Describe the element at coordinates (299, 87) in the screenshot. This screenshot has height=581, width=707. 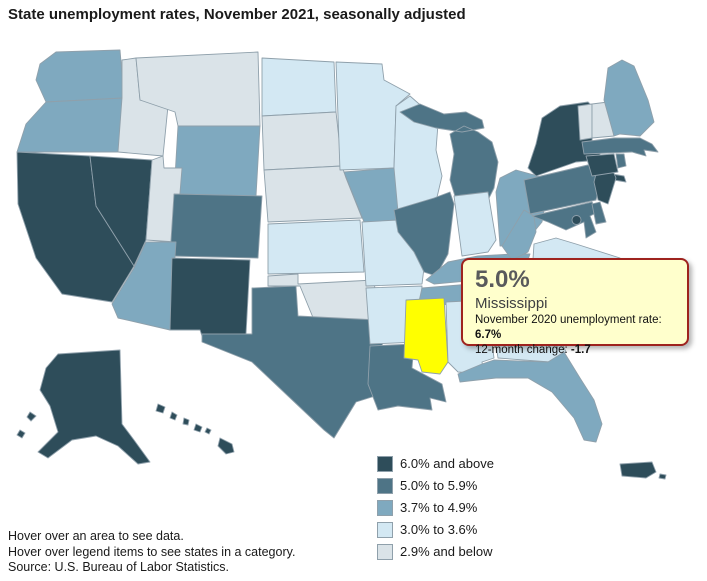
I see `state-nd: North Dakota` at that location.